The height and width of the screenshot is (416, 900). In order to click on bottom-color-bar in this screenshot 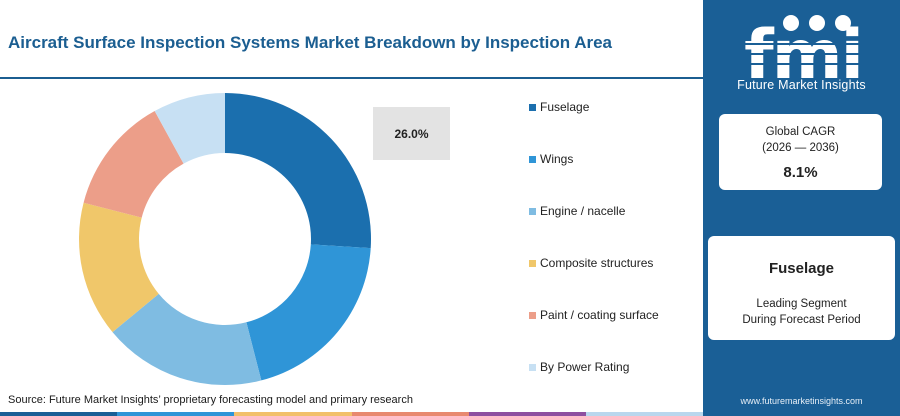, I will do `click(352, 414)`.